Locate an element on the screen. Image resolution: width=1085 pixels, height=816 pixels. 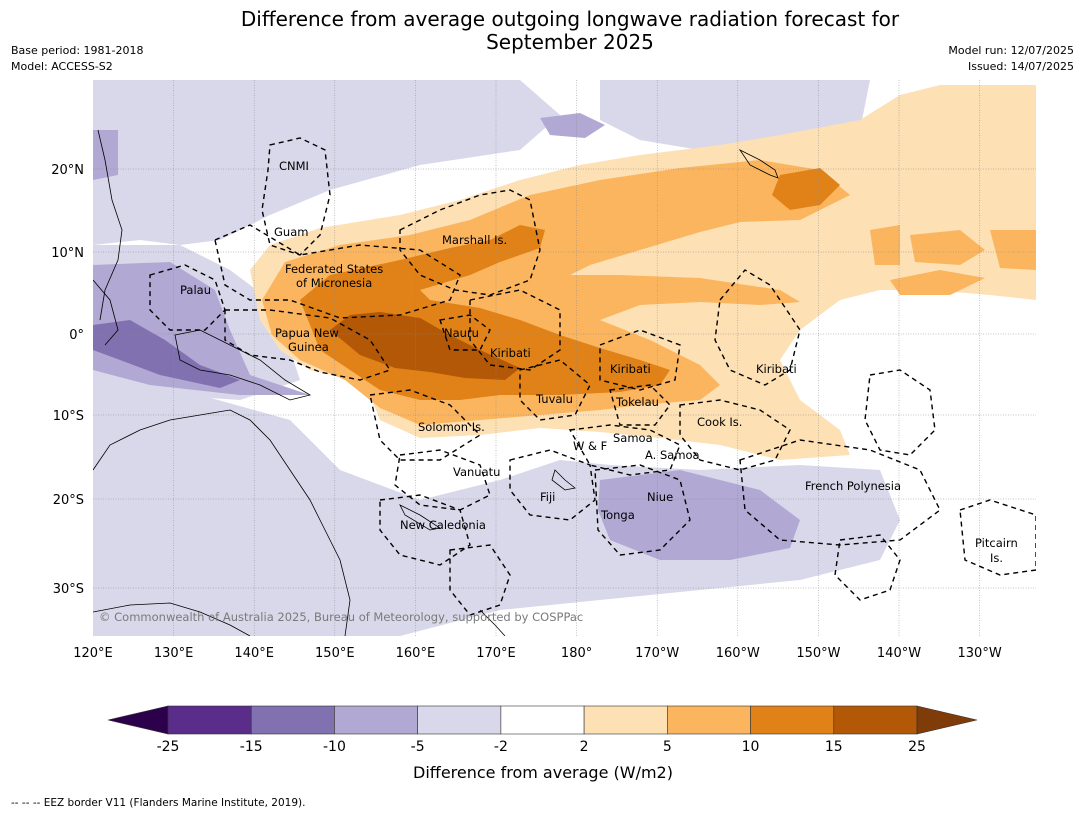
meta-left: Base period: 1981-2018 Model: ACCESS-S2 is located at coordinates (77, 59).